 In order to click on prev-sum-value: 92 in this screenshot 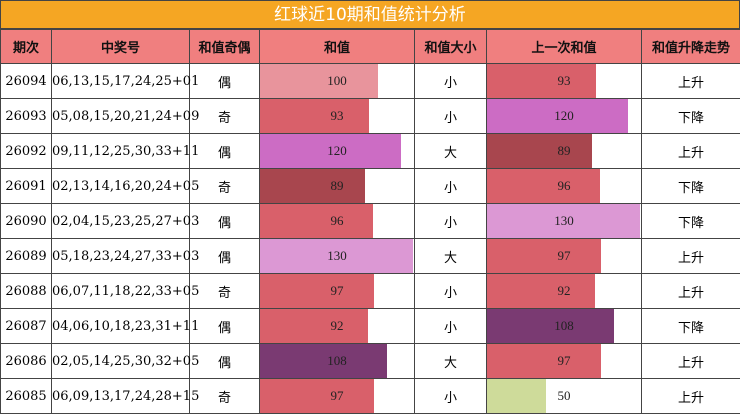, I will do `click(564, 290)`.